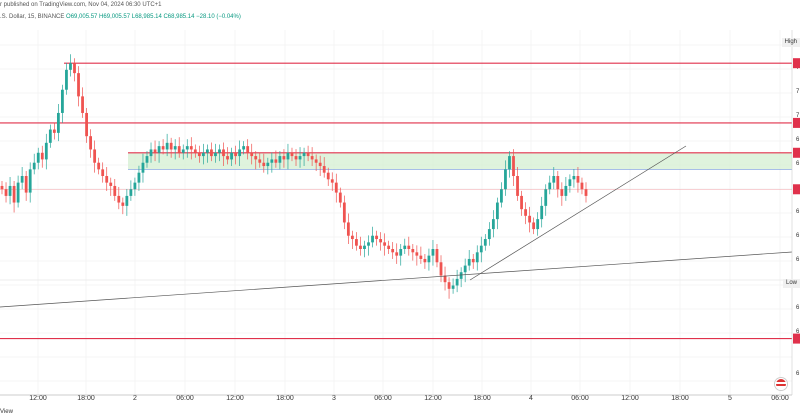 This screenshot has height=420, width=800. Describe the element at coordinates (578, 213) in the screenshot. I see `rising-trend-line` at that location.